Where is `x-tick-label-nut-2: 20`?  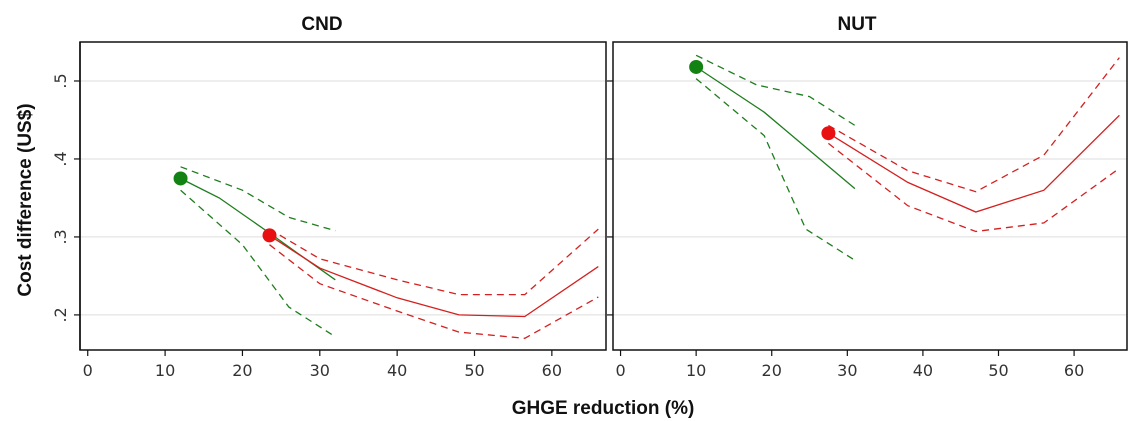
x-tick-label-nut-2: 20 is located at coordinates (772, 370).